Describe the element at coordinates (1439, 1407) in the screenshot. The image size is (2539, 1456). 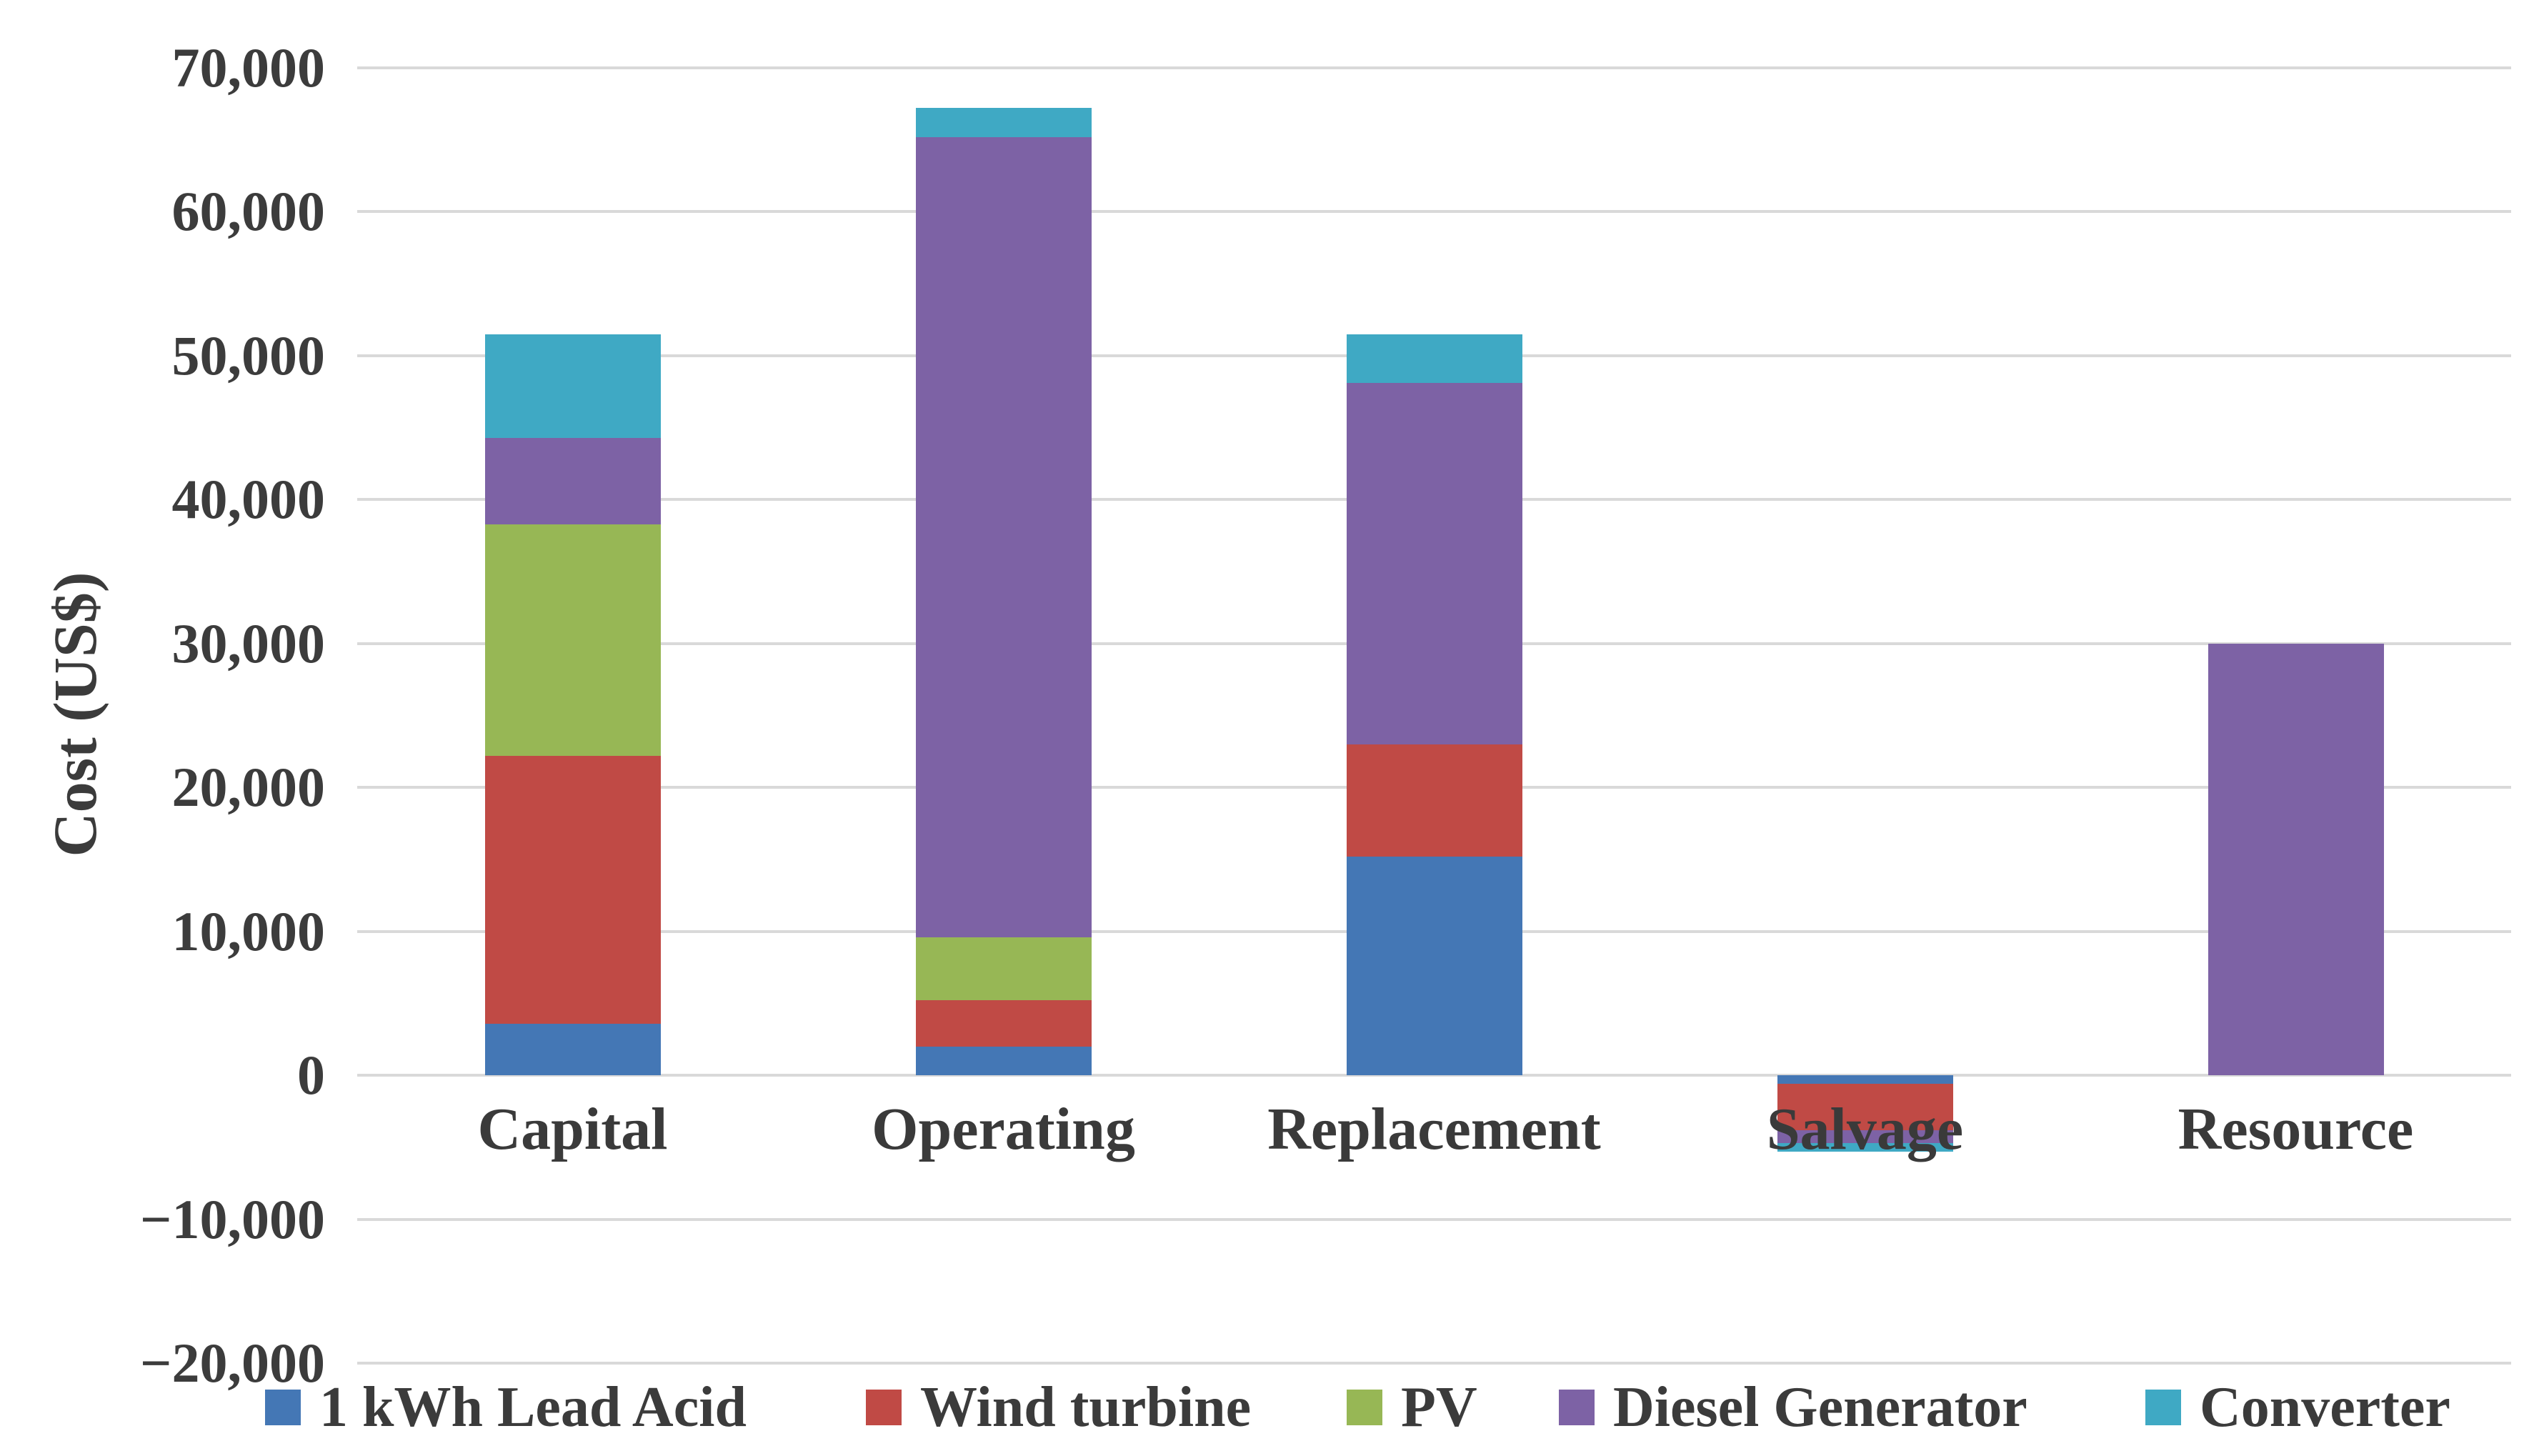
I see `legend-label: PV` at that location.